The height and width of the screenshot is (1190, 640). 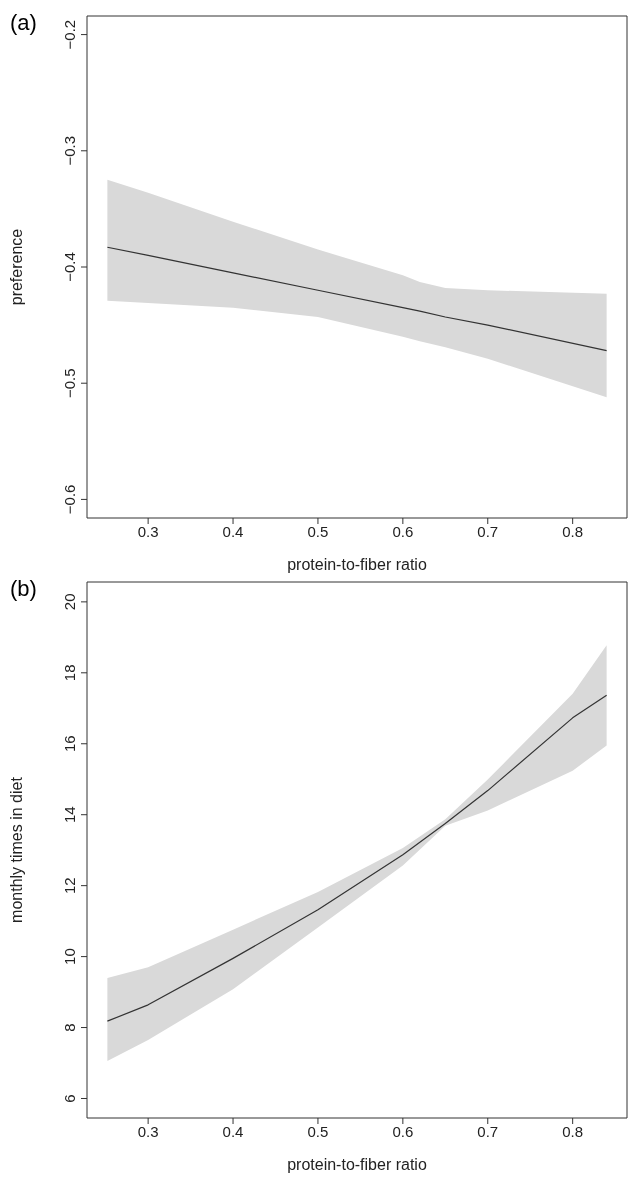 What do you see at coordinates (69, 602) in the screenshot?
I see `y-tick-label: 20` at bounding box center [69, 602].